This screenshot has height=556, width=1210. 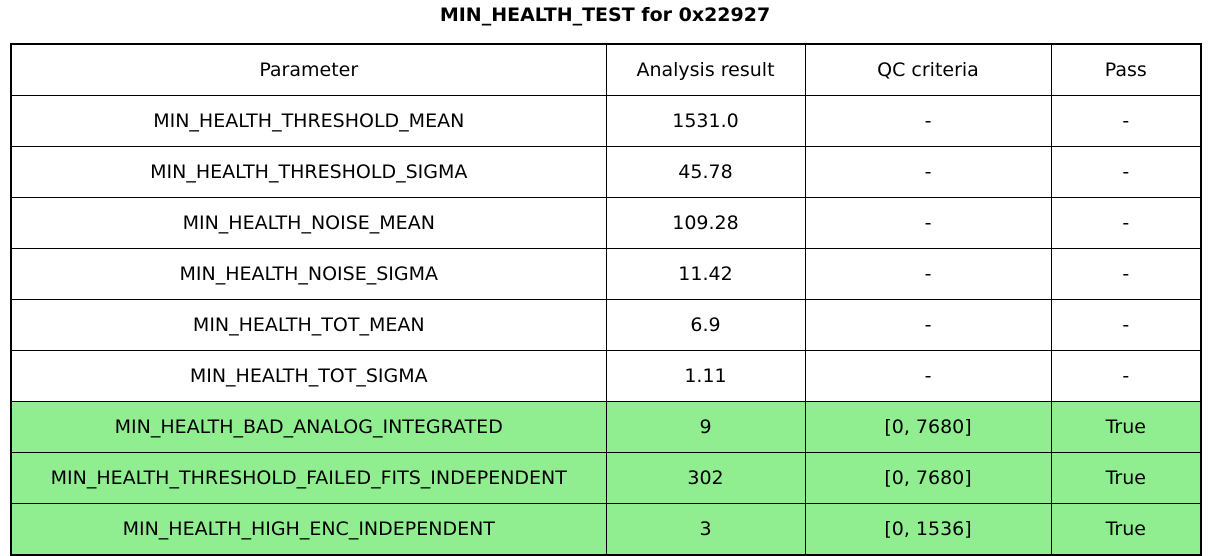 I want to click on table-row: MIN_HEALTH_TOT_MEAN 6.9 - -, so click(x=606, y=325).